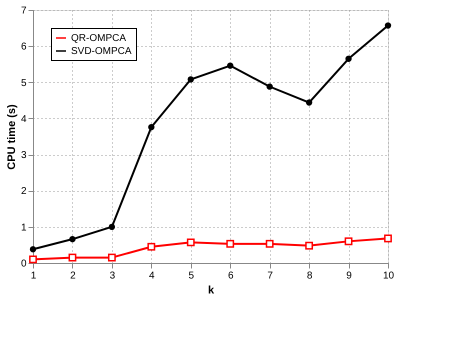 The height and width of the screenshot is (355, 474). I want to click on x-axis-title: k, so click(211, 290).